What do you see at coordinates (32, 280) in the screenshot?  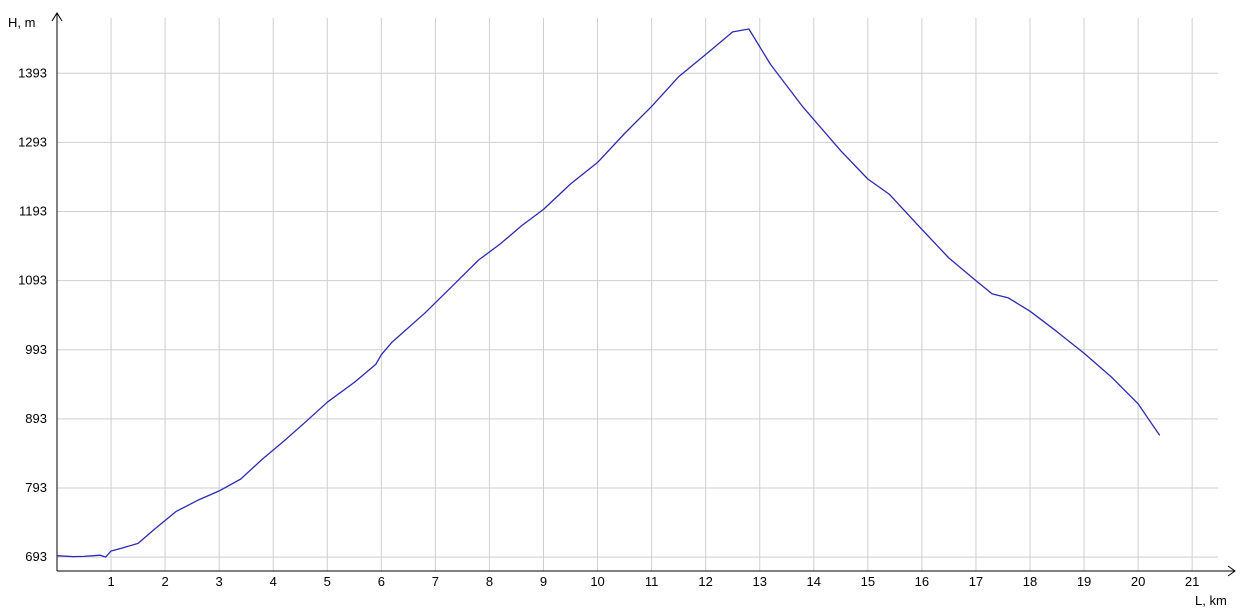 I see `y-tick-label: 1093` at bounding box center [32, 280].